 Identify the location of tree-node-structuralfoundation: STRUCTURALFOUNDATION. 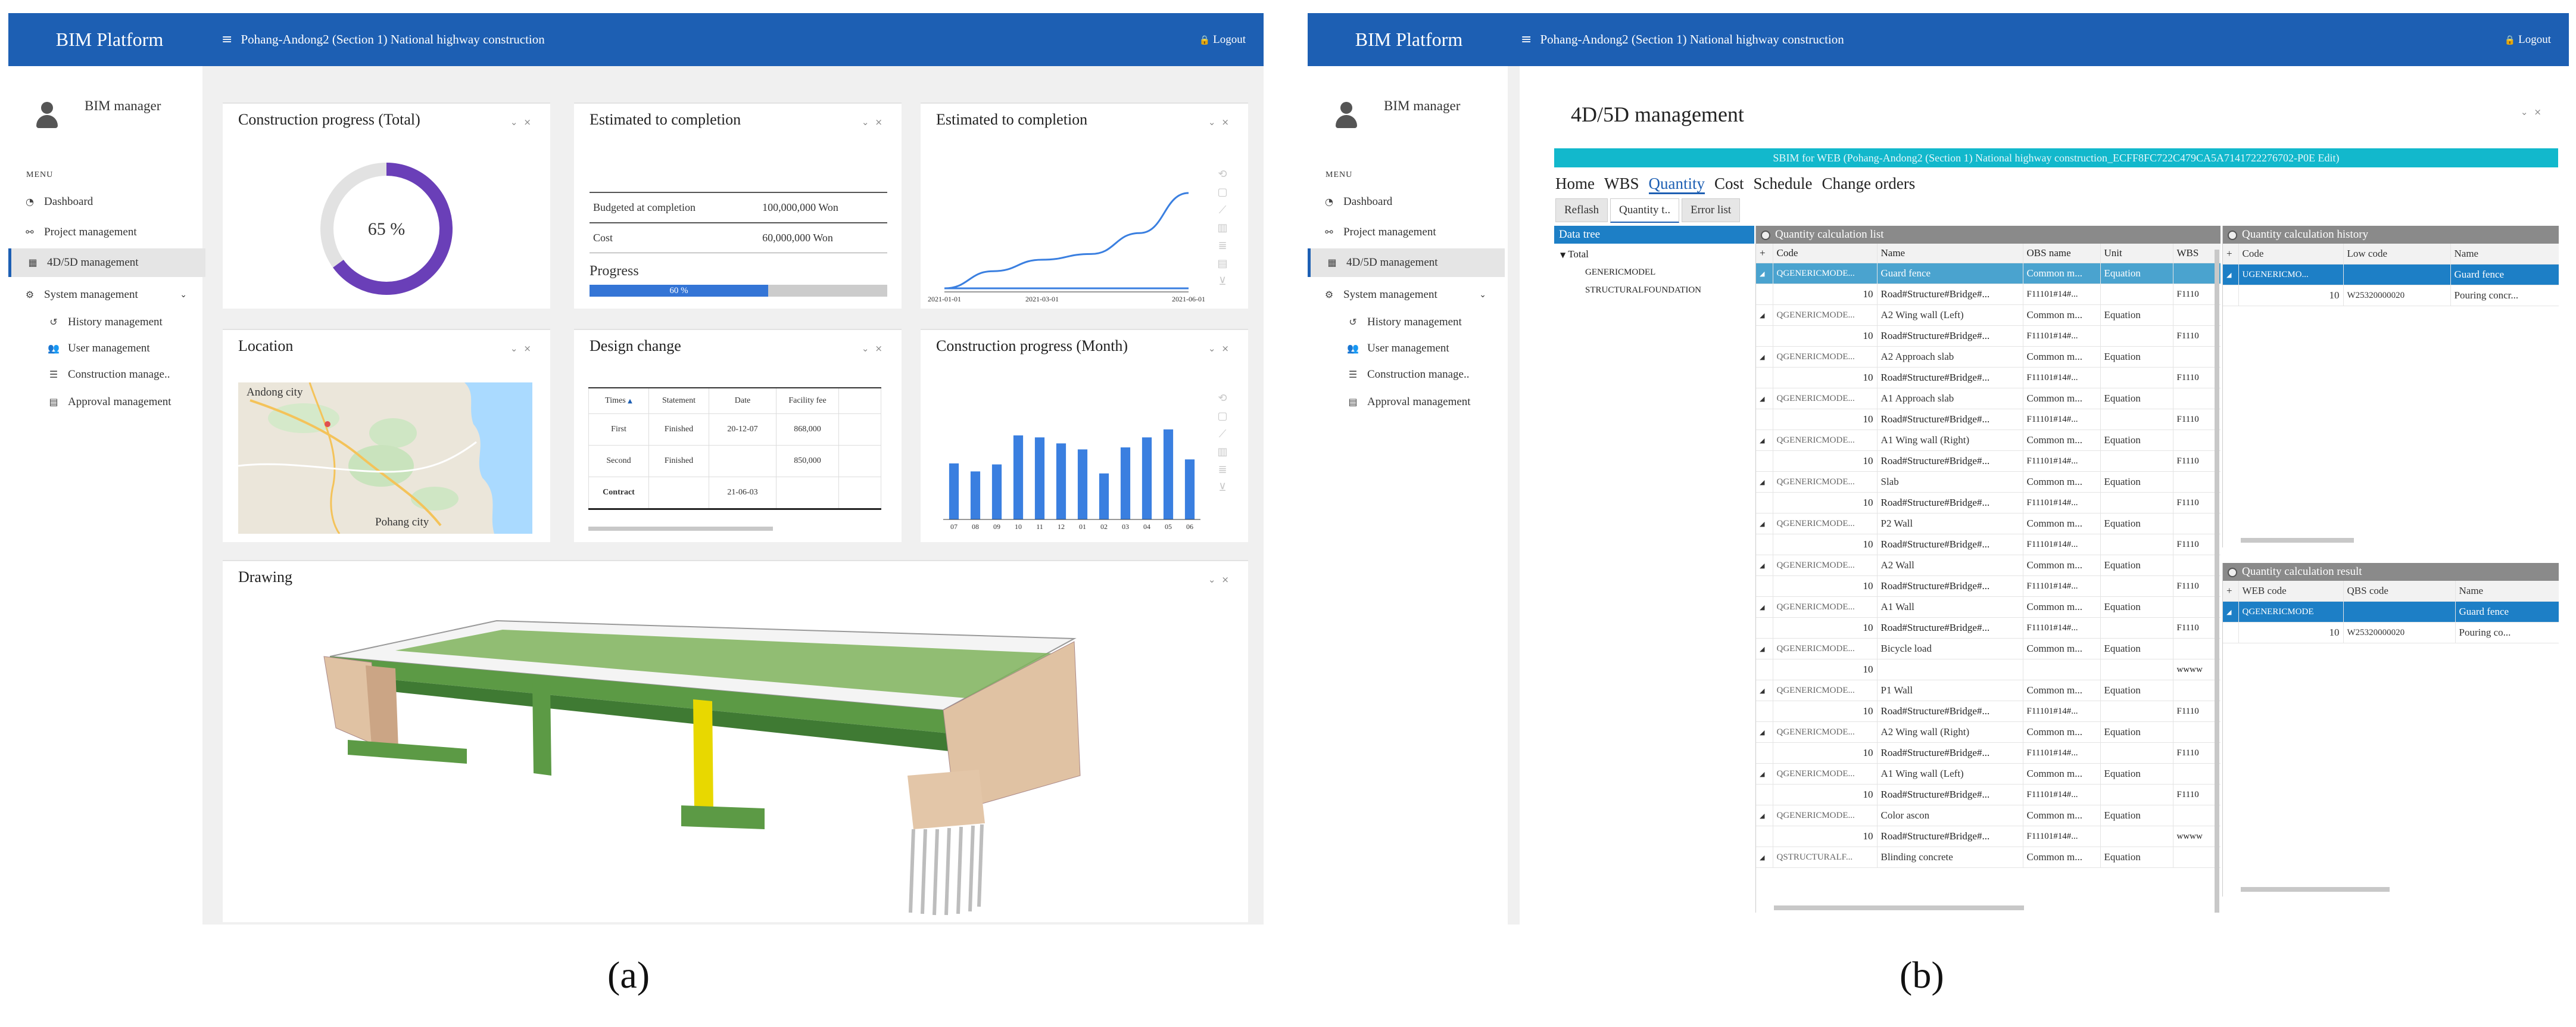
(1643, 290).